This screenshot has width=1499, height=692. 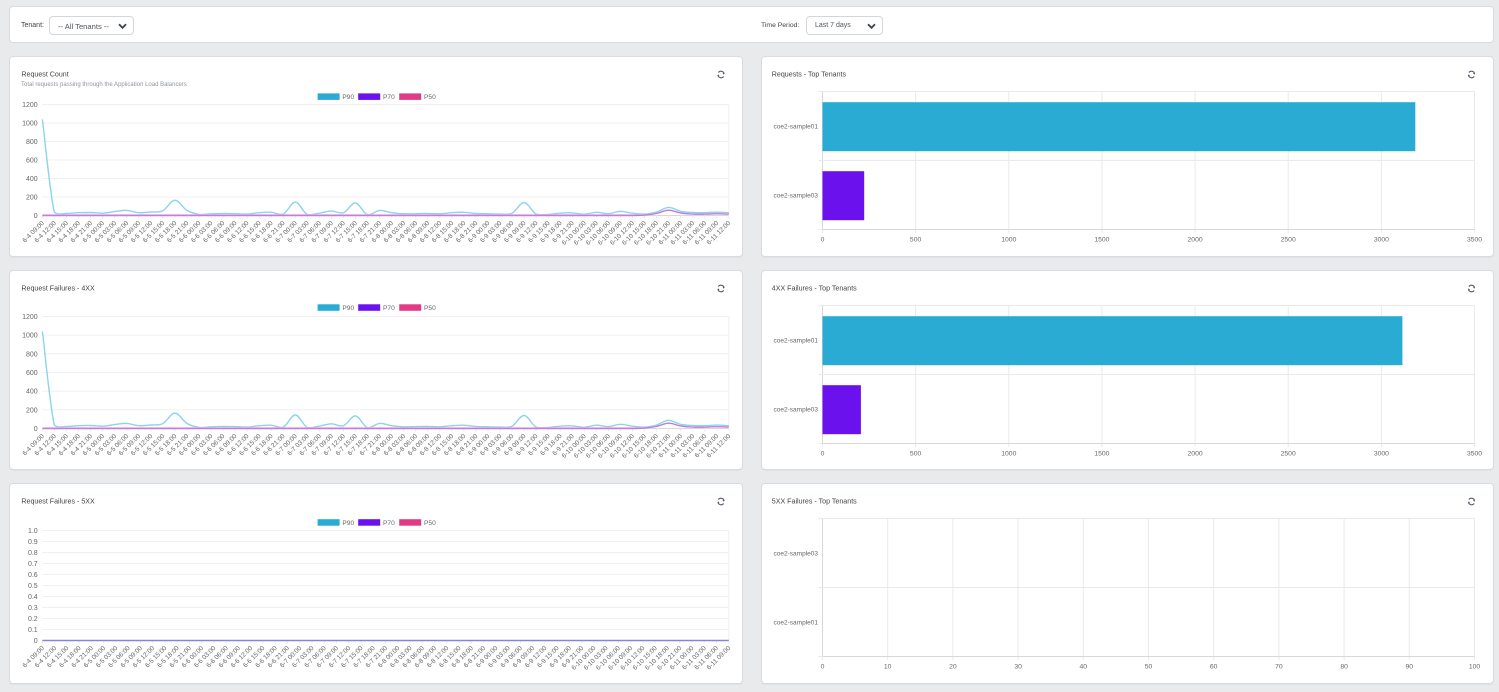 What do you see at coordinates (809, 75) in the screenshot?
I see `svg-text: Requests - Top Tenants` at bounding box center [809, 75].